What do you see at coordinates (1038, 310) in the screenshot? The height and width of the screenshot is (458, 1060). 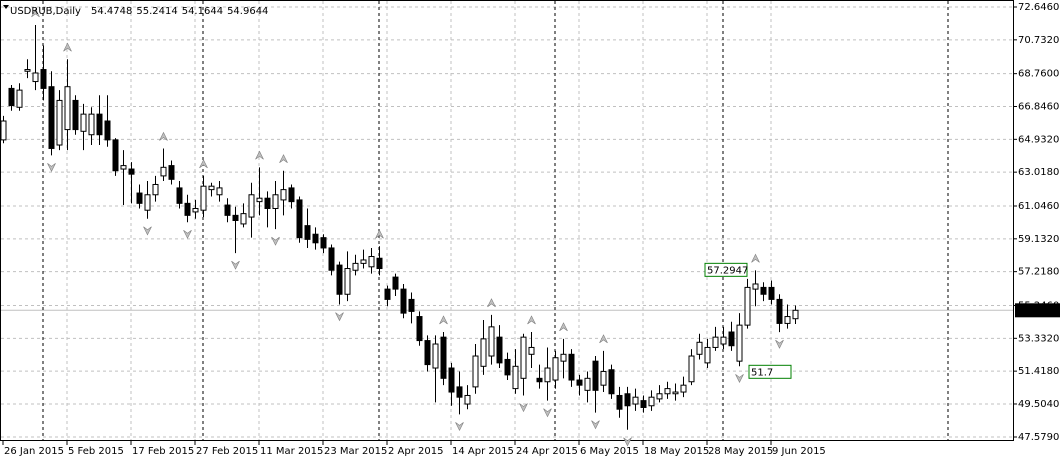 I see `price-tag-label: 54.9644` at bounding box center [1038, 310].